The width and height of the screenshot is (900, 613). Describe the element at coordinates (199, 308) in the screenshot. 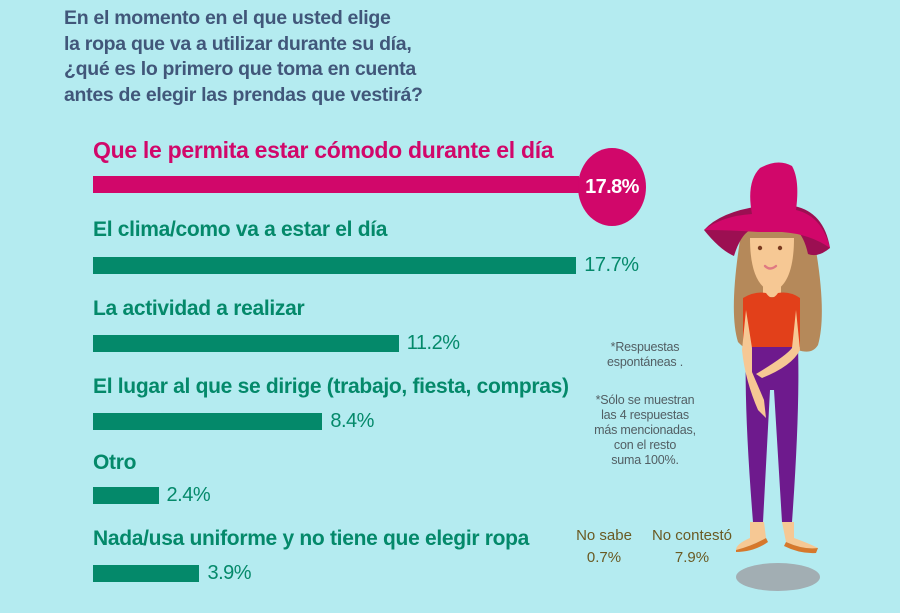

I see `category-label-activity: La actividad a realizar` at that location.